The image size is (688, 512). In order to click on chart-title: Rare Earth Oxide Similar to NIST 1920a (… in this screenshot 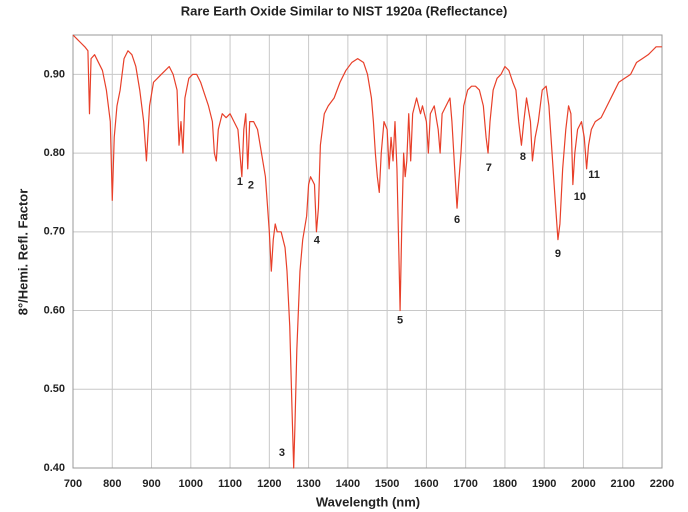, I will do `click(344, 10)`.